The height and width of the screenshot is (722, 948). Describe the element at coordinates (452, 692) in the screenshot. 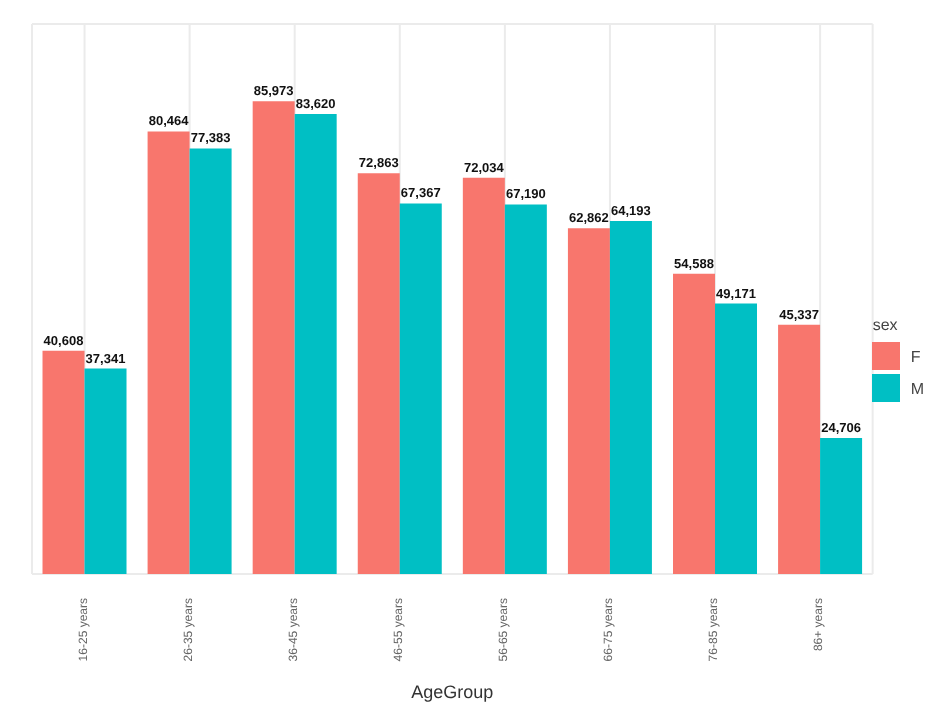

I see `x-axis-title: AgeGroup` at that location.